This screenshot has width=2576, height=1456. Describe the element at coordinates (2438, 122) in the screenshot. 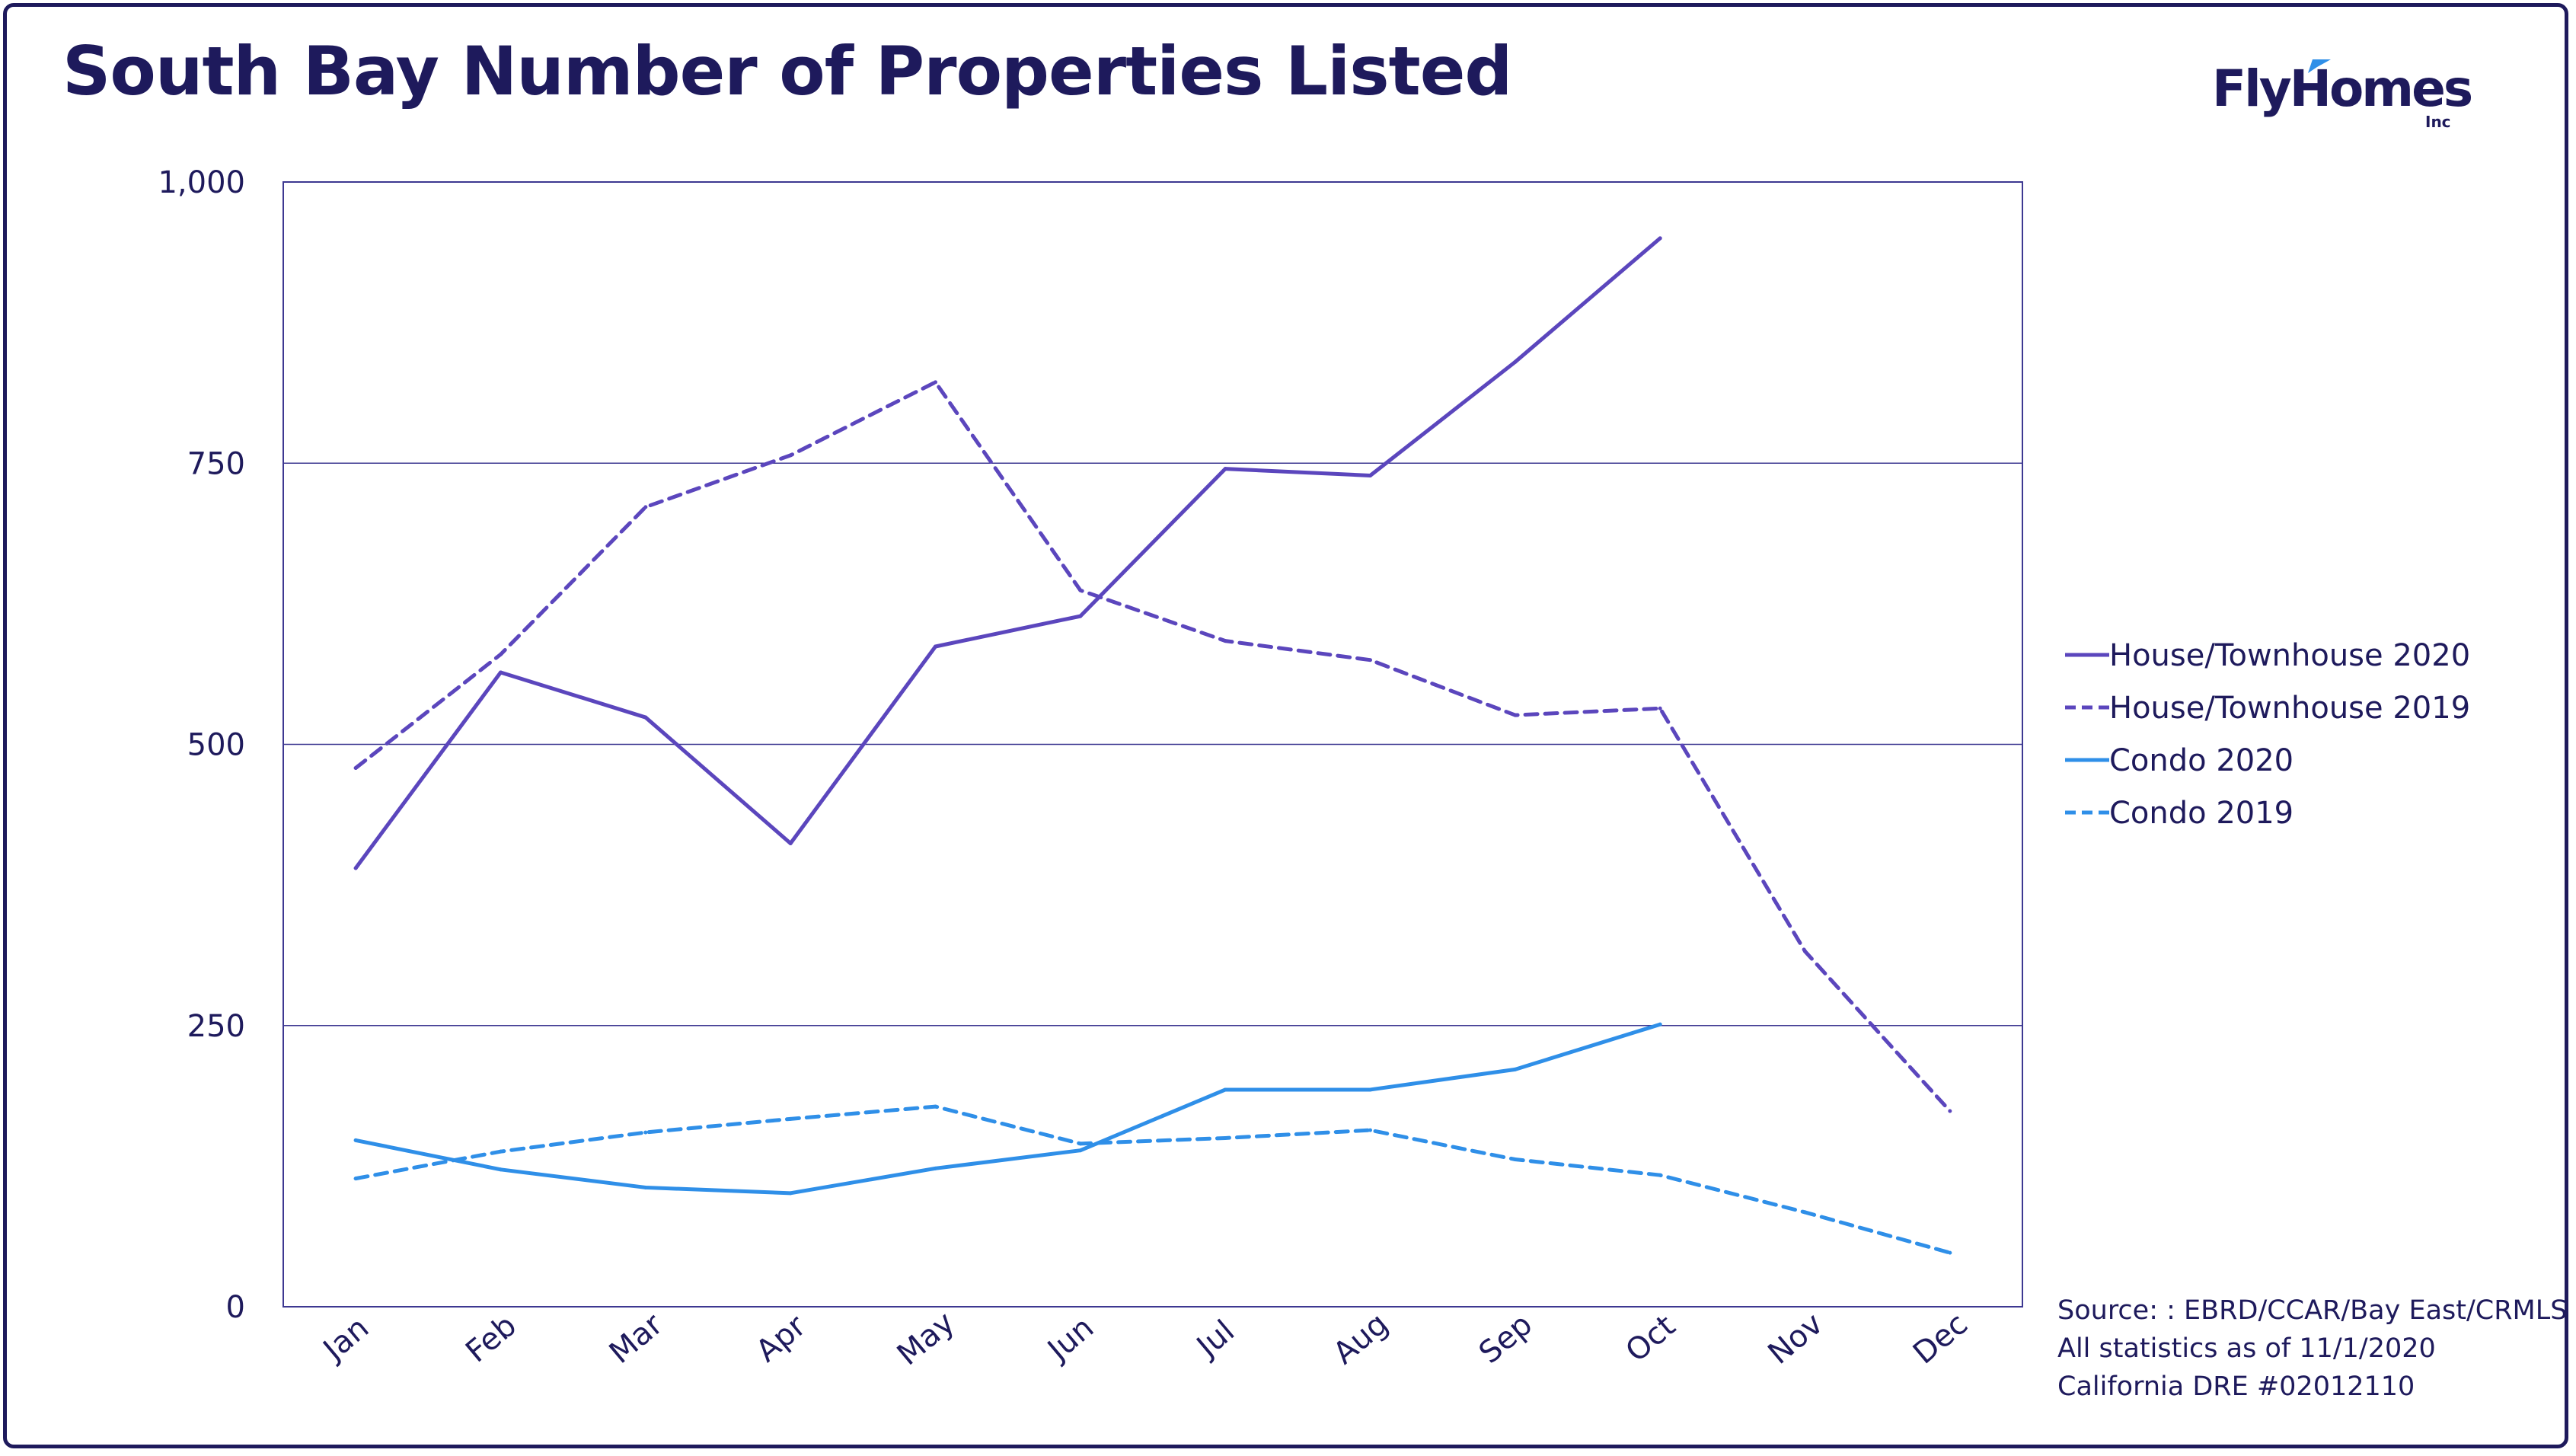

I see `logo-suffix: Inc` at that location.